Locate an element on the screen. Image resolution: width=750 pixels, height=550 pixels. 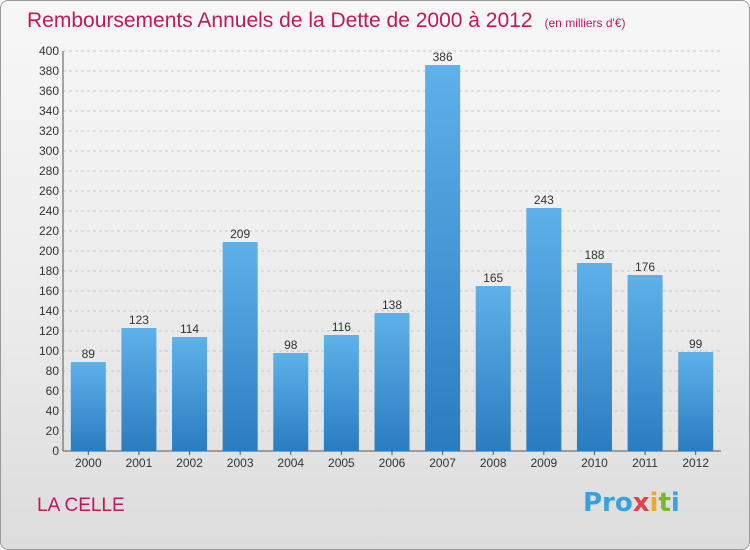
y-tick-label: 220 is located at coordinates (49, 231).